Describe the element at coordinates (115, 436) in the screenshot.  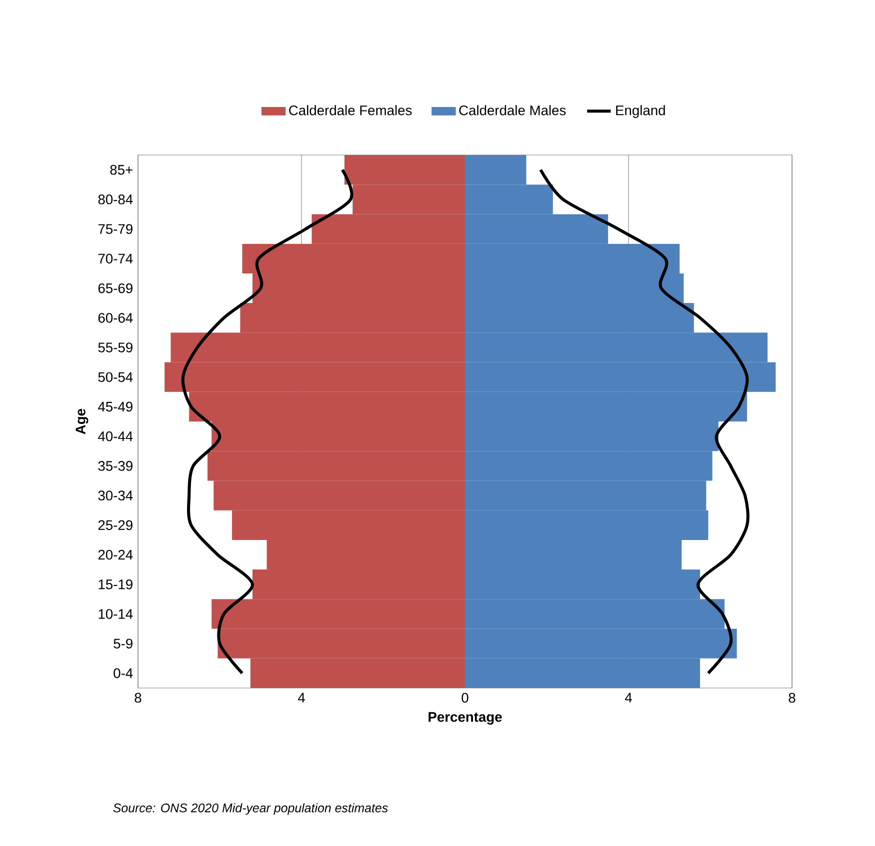
I see `y-tick-label: 40-44` at that location.